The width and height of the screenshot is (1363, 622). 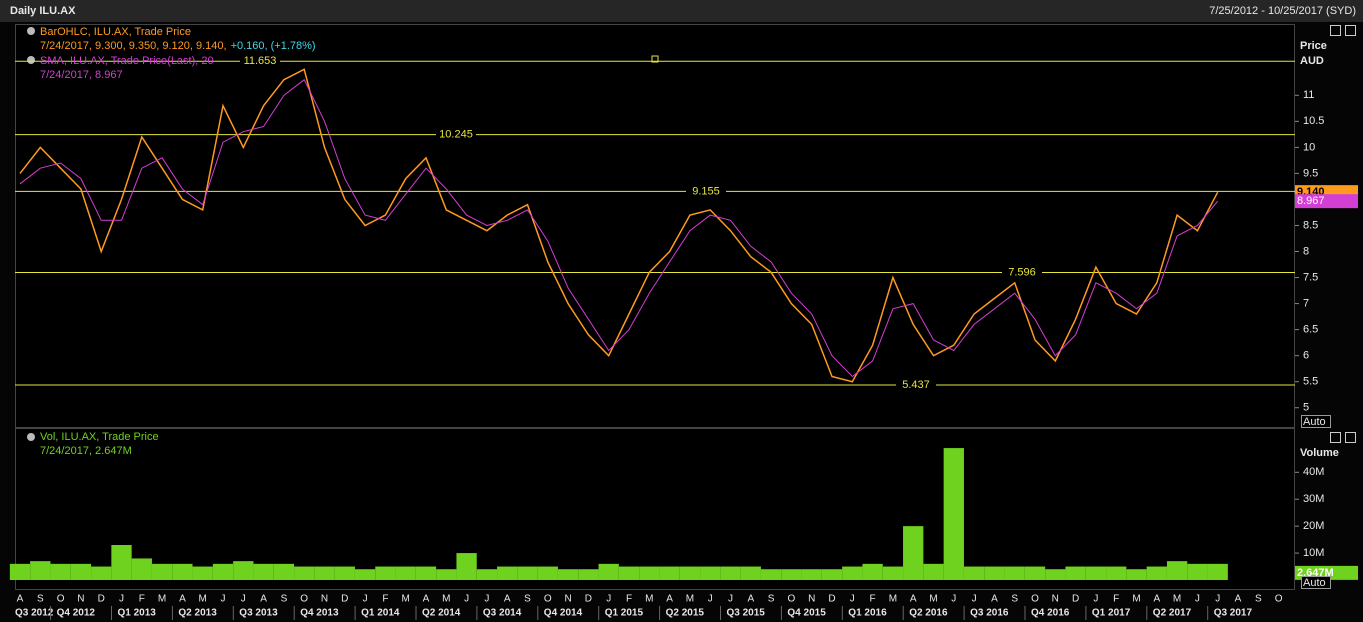 What do you see at coordinates (1310, 225) in the screenshot?
I see `y-tick-label: 8.5` at bounding box center [1310, 225].